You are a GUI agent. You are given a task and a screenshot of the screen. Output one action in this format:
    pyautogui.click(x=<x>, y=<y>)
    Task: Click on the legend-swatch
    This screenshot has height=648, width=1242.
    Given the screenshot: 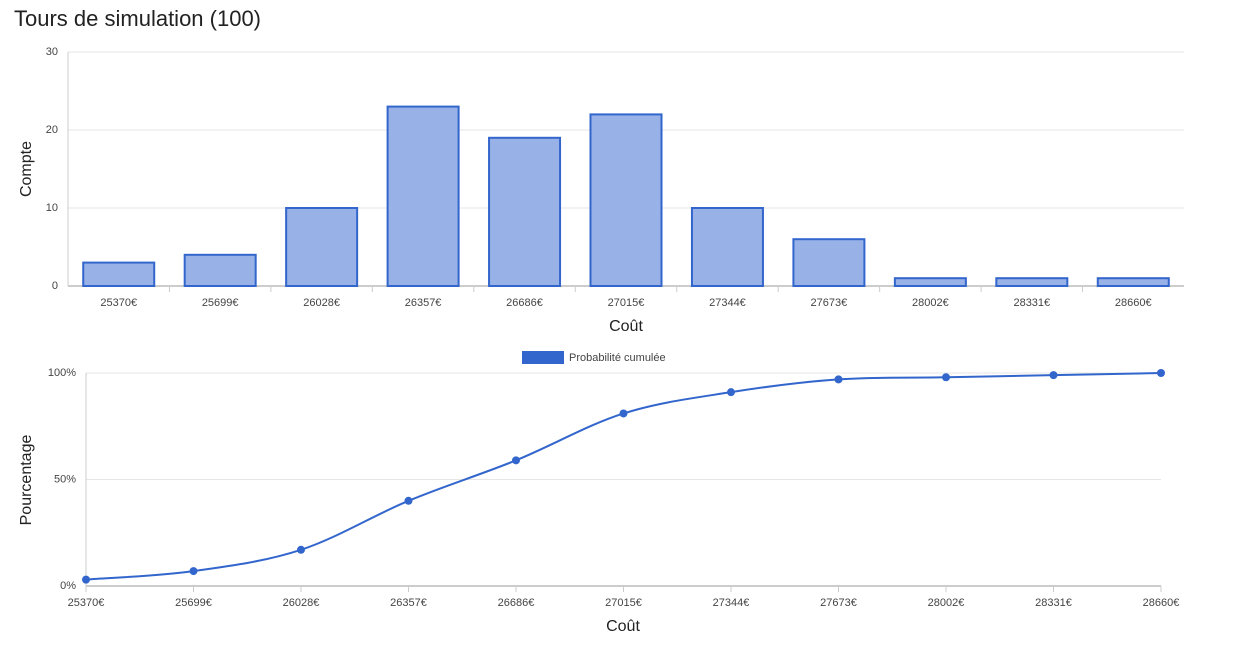 What is the action you would take?
    pyautogui.click(x=543, y=357)
    